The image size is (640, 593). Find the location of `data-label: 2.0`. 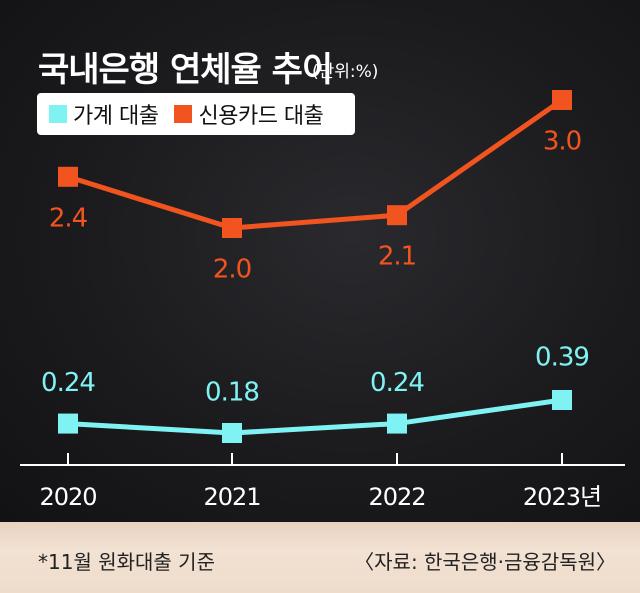

data-label: 2.0 is located at coordinates (232, 270).